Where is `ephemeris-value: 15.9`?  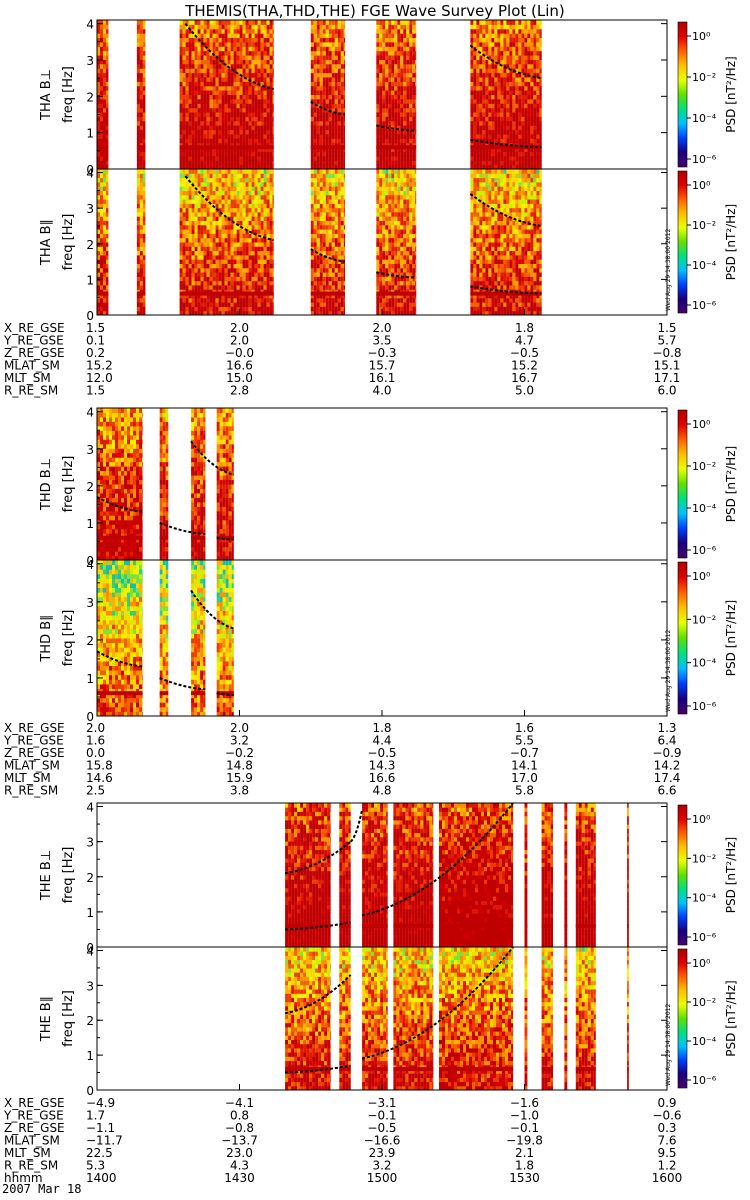 ephemeris-value: 15.9 is located at coordinates (239, 778).